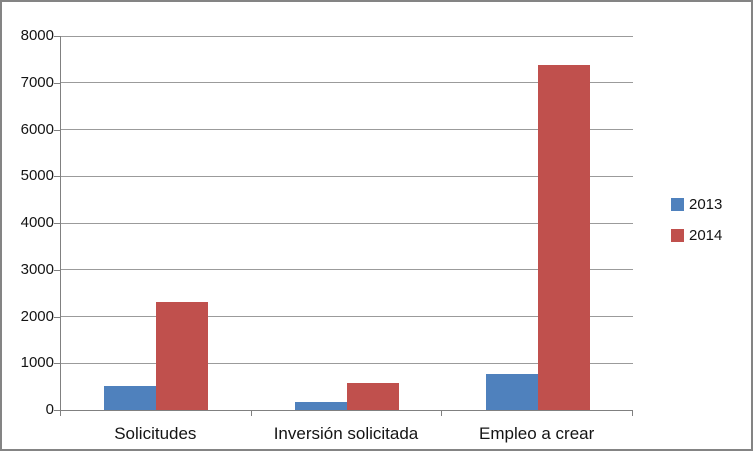 The image size is (753, 451). What do you see at coordinates (347, 316) in the screenshot?
I see `gridline-2000` at bounding box center [347, 316].